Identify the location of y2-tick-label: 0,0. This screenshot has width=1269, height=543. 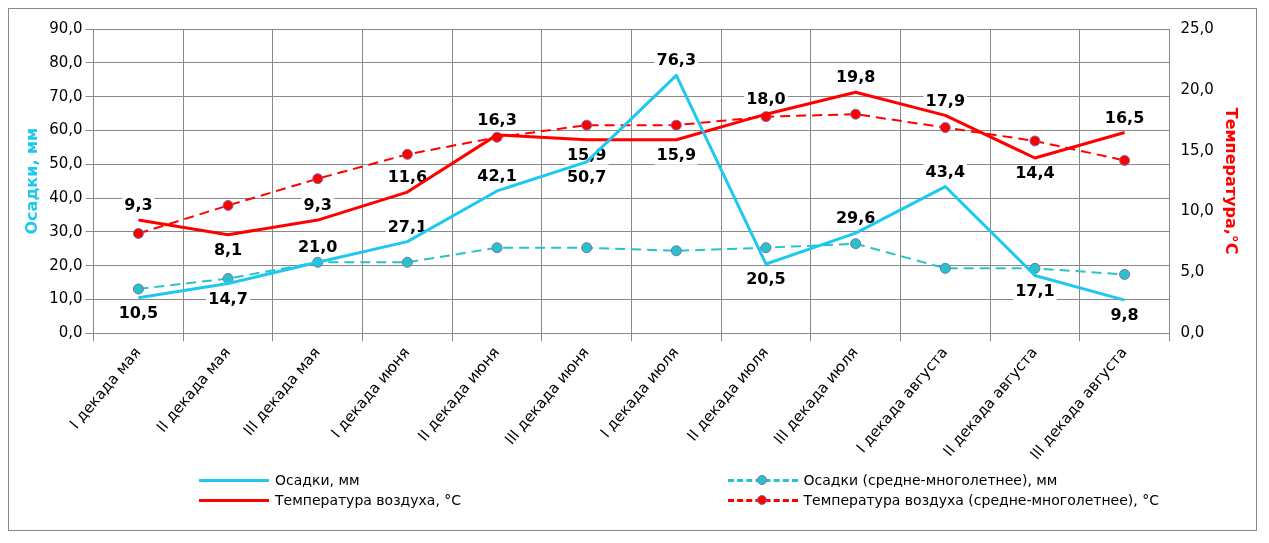
(1192, 332).